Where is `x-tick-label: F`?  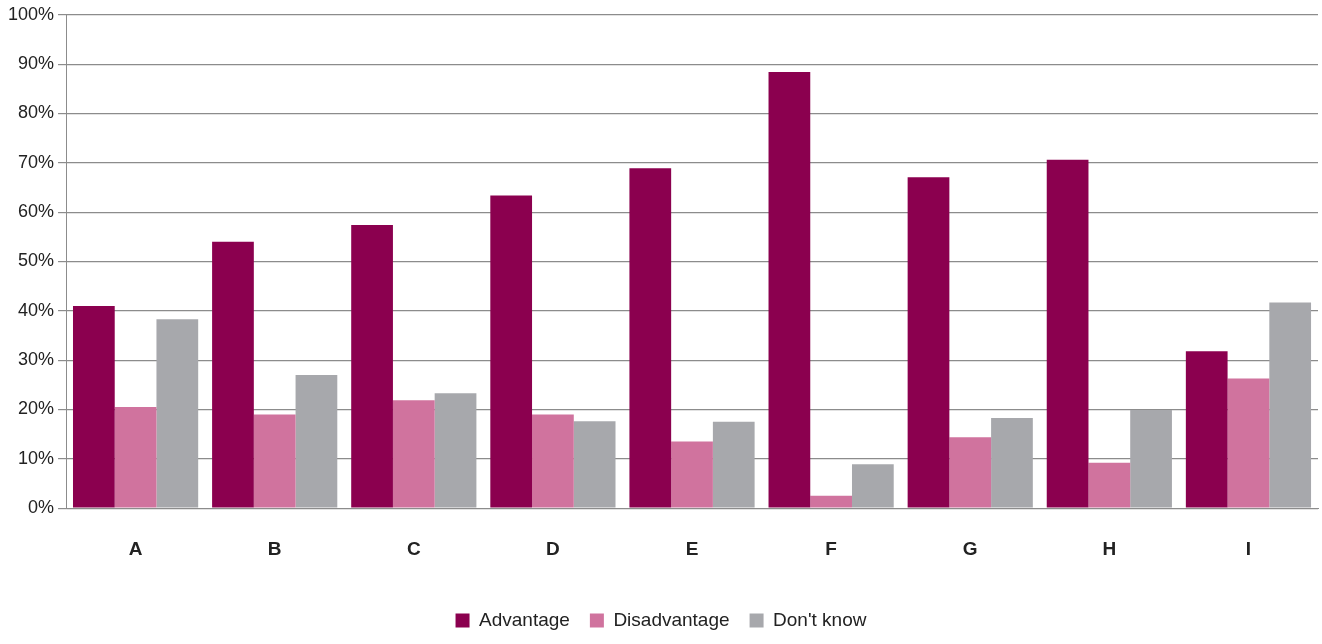
x-tick-label: F is located at coordinates (831, 548).